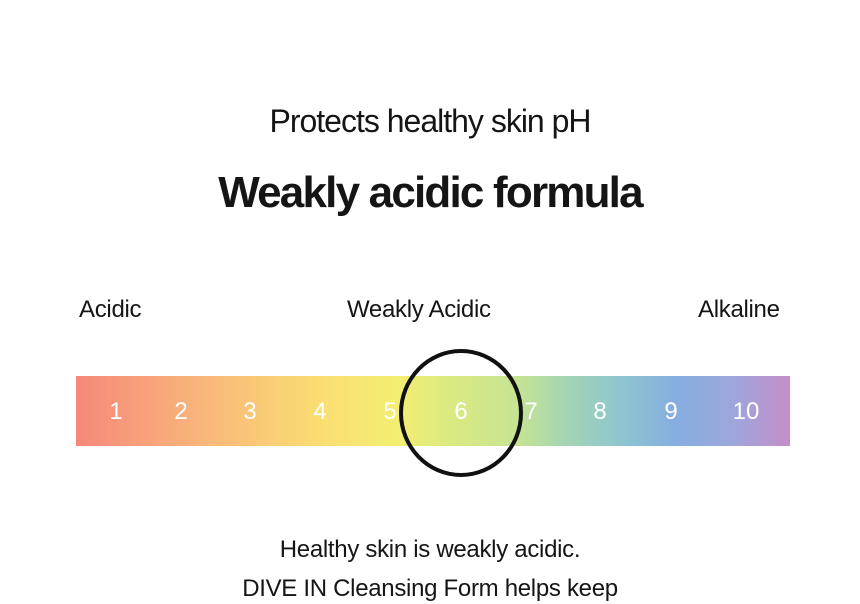 Image resolution: width=860 pixels, height=604 pixels. I want to click on ph-number-4: 4, so click(320, 411).